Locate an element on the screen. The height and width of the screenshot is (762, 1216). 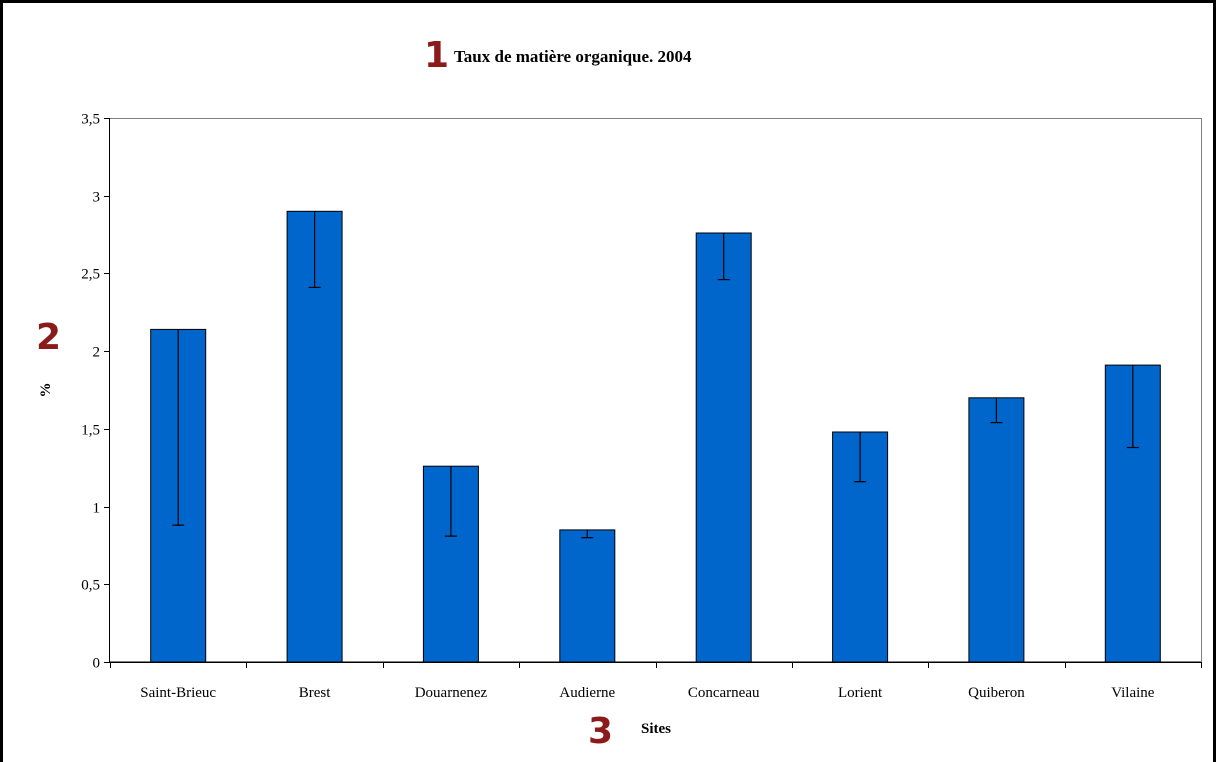
y-tick-label: 2,5 is located at coordinates (90, 275).